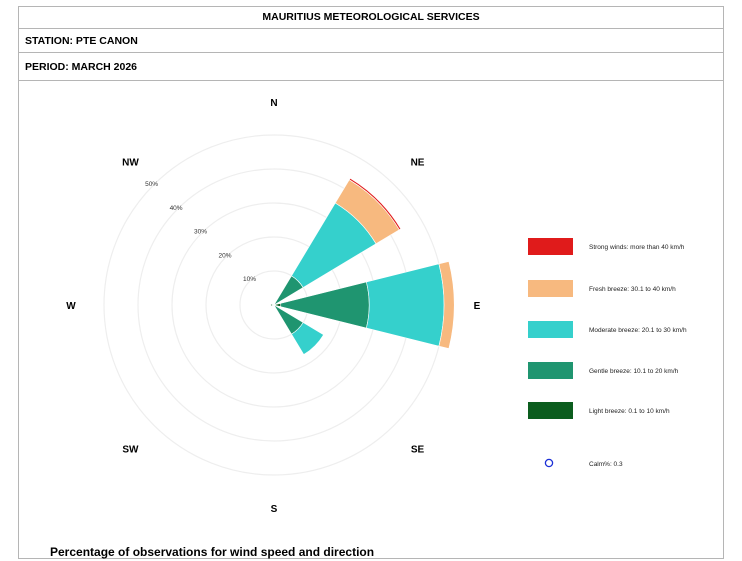 This screenshot has width=742, height=561. Describe the element at coordinates (418, 450) in the screenshot. I see `direction-label-se: SE` at that location.